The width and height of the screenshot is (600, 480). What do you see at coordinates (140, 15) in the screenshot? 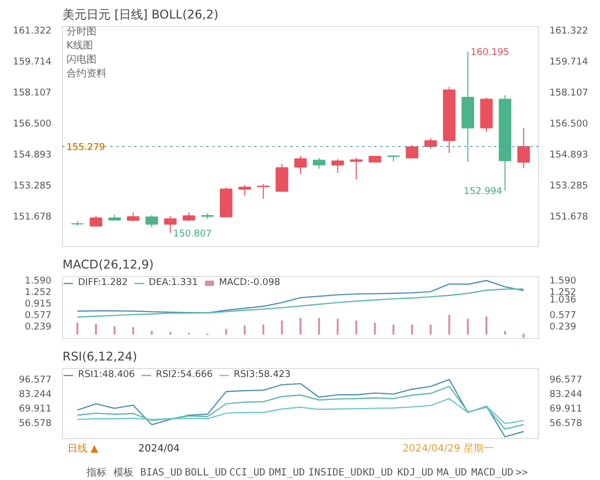
I see `chart-title: 美元日元 [日线] BOLL(26,2)` at bounding box center [140, 15].